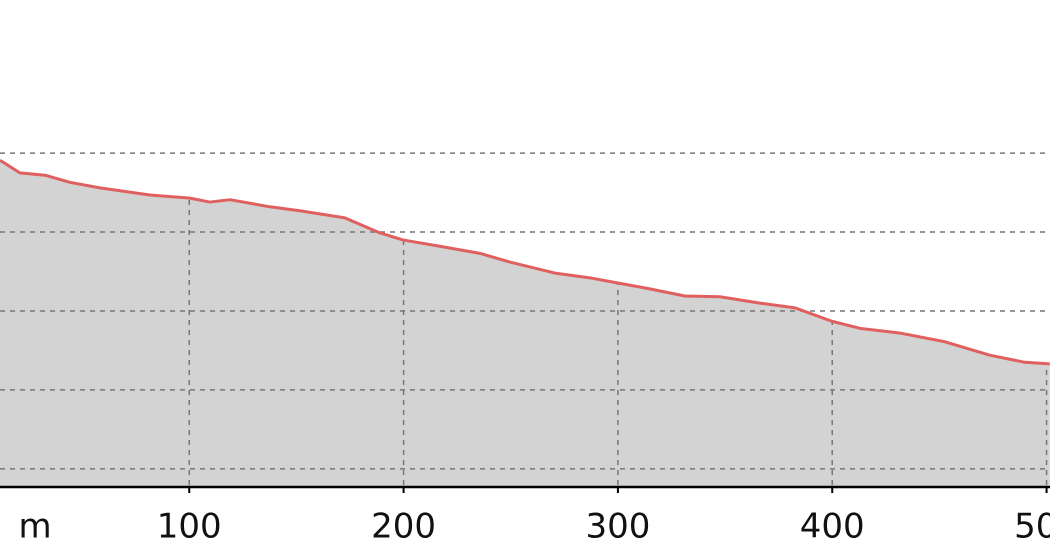  Describe the element at coordinates (832, 527) in the screenshot. I see `x-tick-label: 400` at that location.